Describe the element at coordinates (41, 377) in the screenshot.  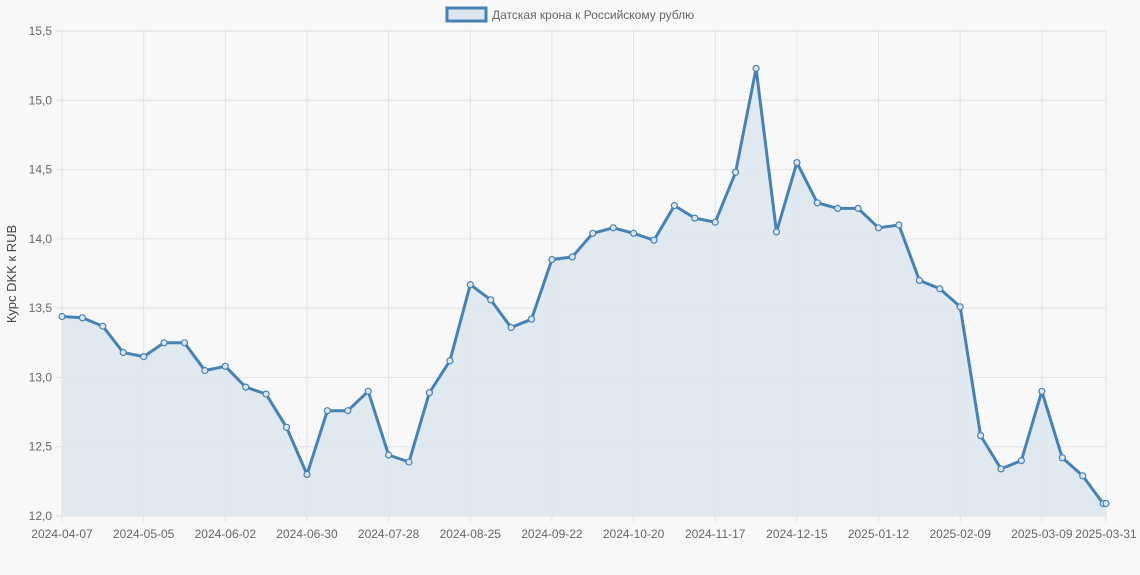
I see `y-tick-label: 13,0` at that location.